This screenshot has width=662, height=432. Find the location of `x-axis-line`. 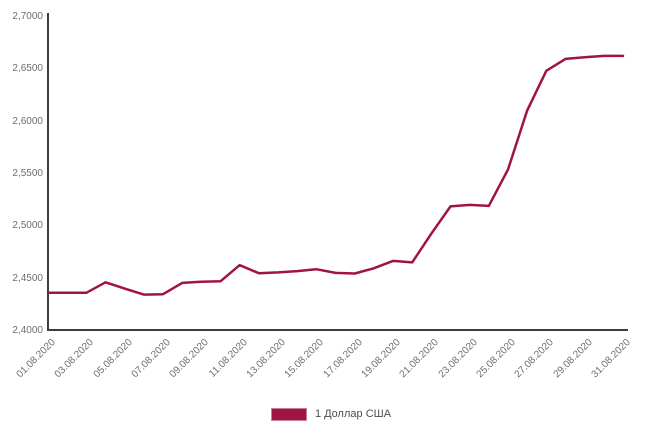

x-axis-line is located at coordinates (337, 330).